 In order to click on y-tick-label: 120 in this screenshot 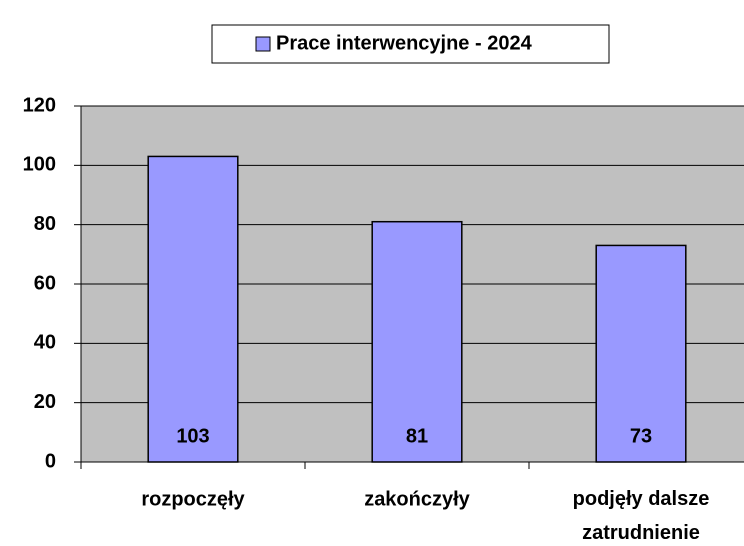, I will do `click(39, 105)`.